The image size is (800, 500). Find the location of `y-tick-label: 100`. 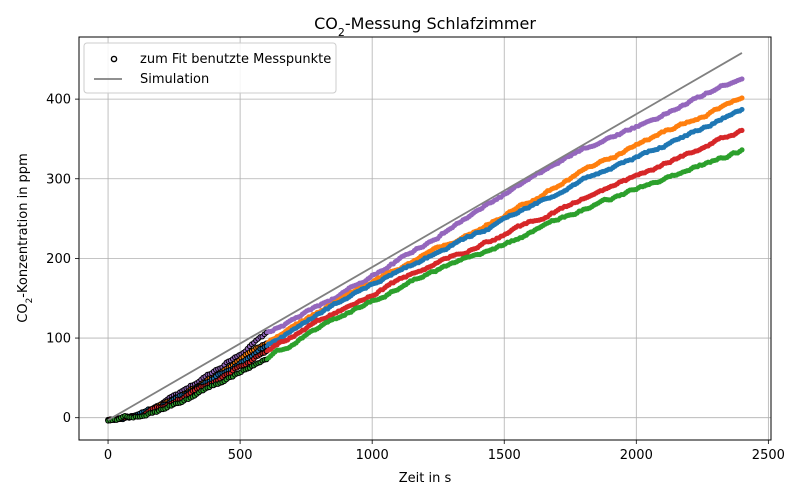

y-tick-label: 100 is located at coordinates (58, 339).